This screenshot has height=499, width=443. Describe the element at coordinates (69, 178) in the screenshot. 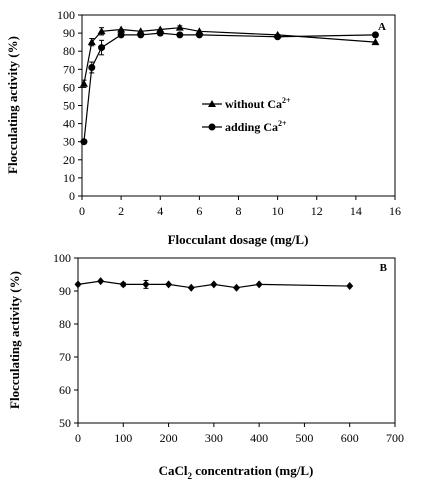

I see `y-tick-label: 10` at that location.